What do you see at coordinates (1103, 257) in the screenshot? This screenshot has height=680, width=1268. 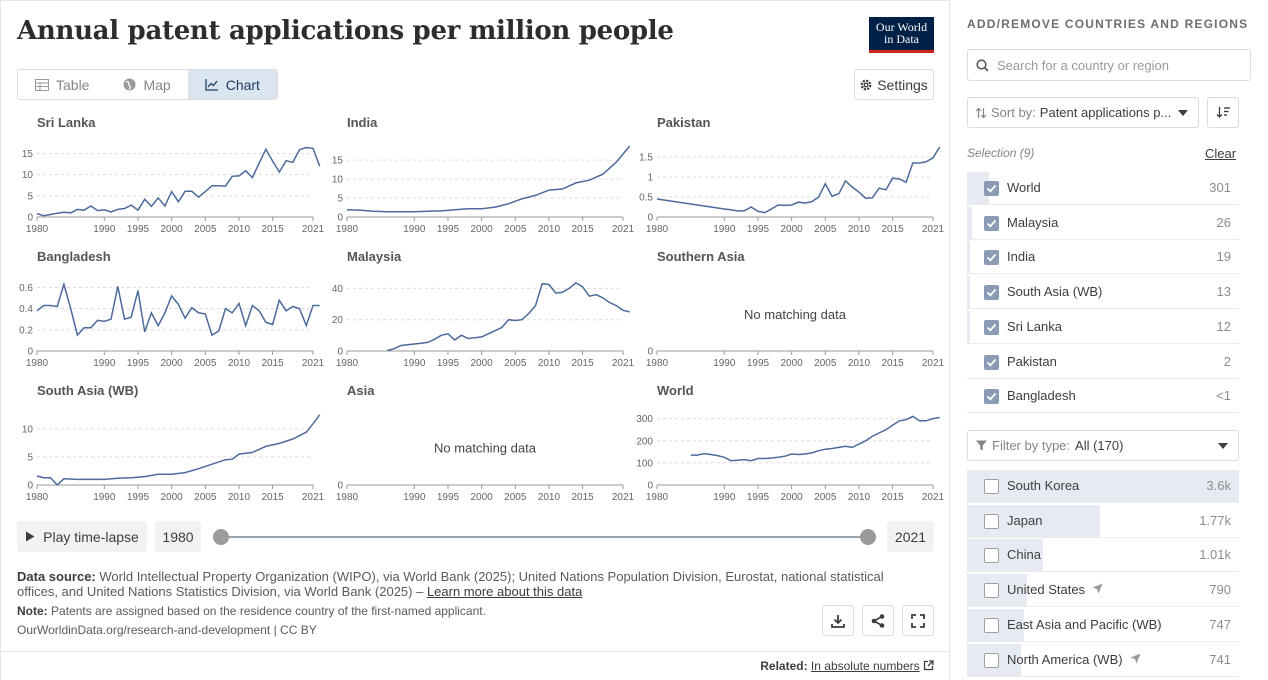 I see `list-item: India19` at bounding box center [1103, 257].